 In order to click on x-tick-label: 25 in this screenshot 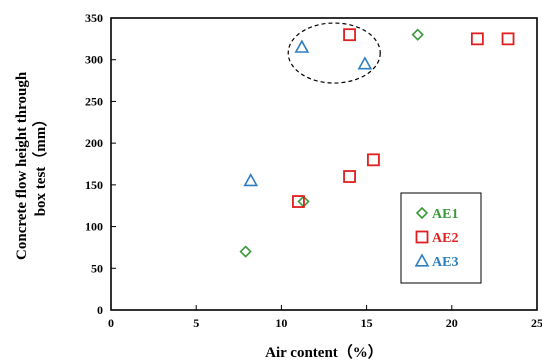, I will do `click(536, 323)`.